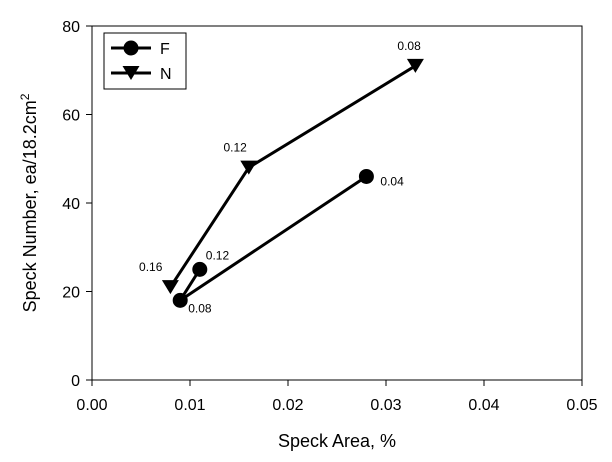  What do you see at coordinates (131, 48) in the screenshot?
I see `legend-marker-f` at bounding box center [131, 48].